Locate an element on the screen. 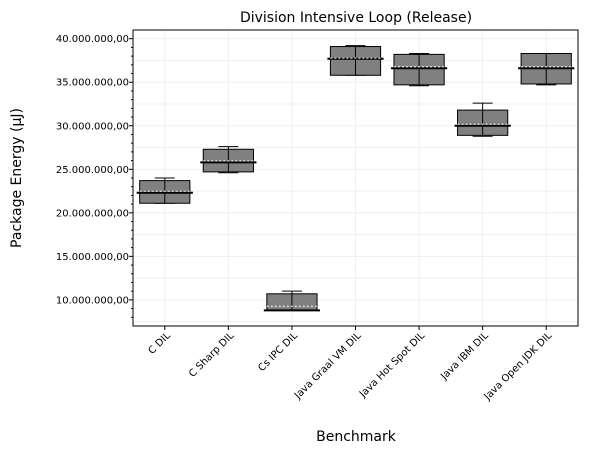 This screenshot has width=600, height=450. y-tick-label: 30.000.000,00 is located at coordinates (92, 126).